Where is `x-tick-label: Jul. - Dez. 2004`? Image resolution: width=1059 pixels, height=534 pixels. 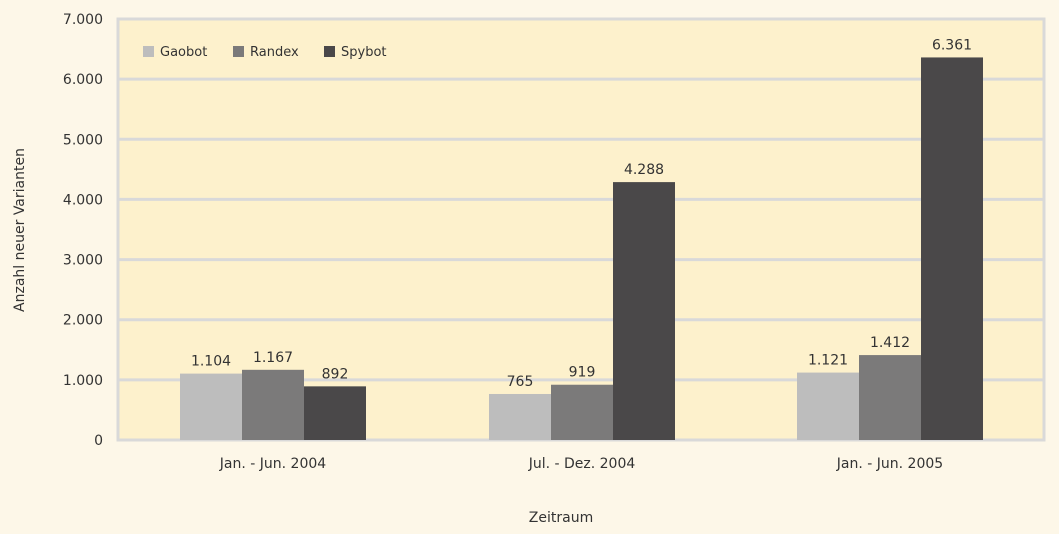 x-tick-label: Jul. - Dez. 2004 is located at coordinates (582, 464).